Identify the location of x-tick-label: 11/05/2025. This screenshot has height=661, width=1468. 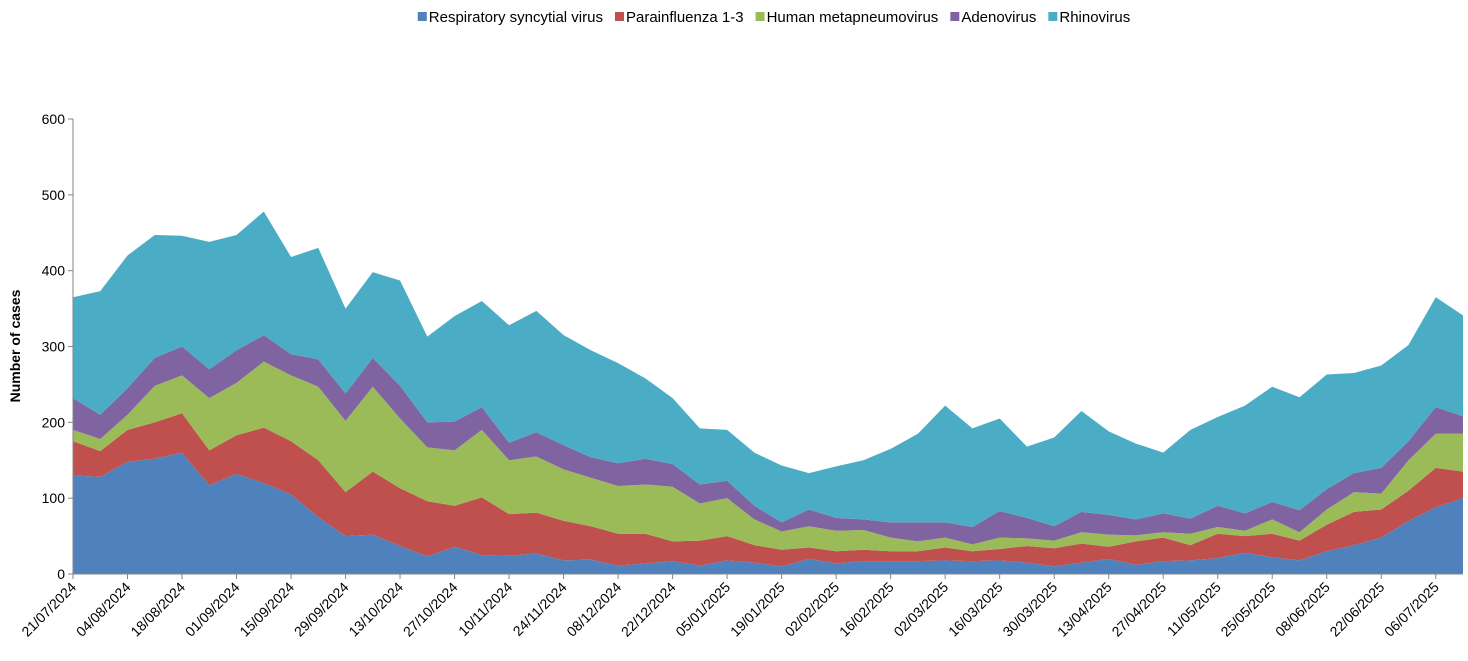
(1194, 609).